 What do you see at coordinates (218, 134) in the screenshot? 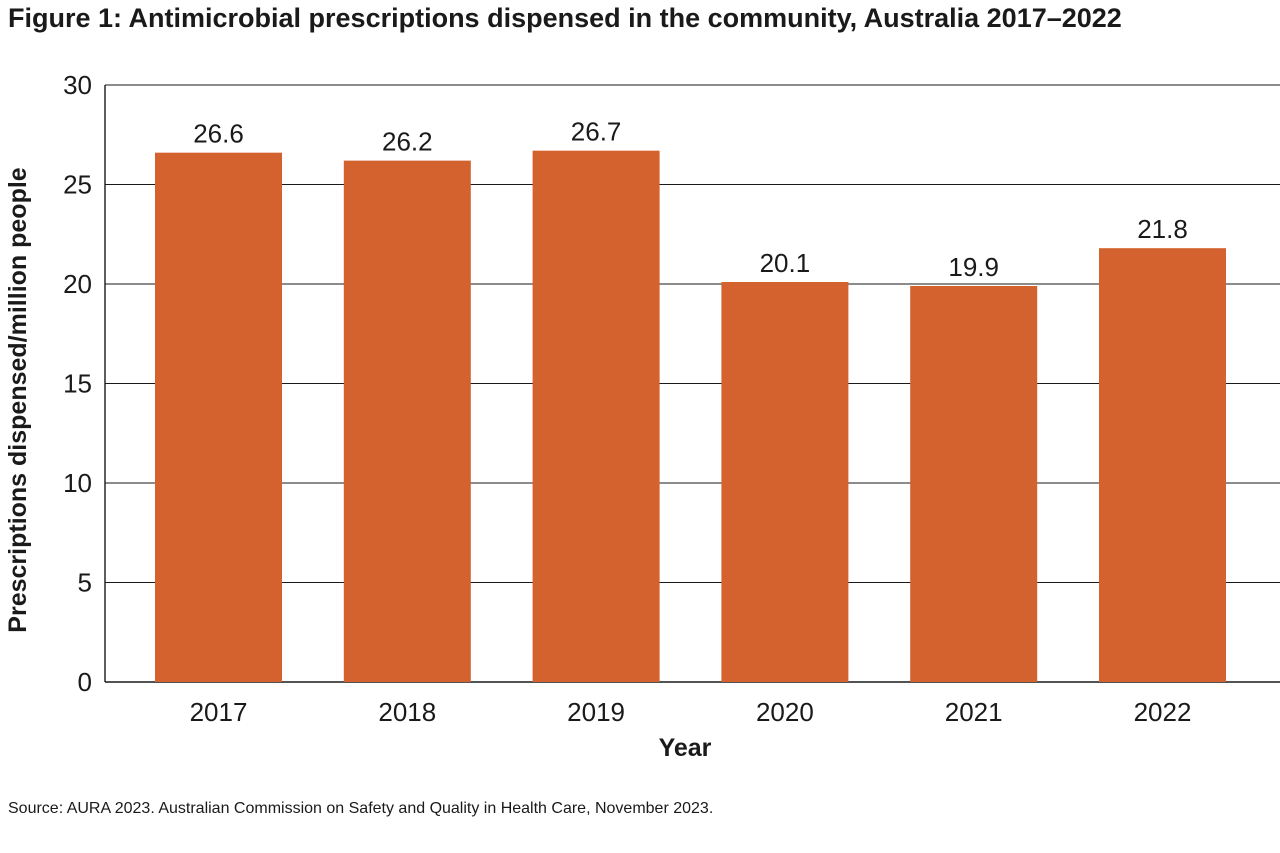
I see `data-label: 26.6` at bounding box center [218, 134].